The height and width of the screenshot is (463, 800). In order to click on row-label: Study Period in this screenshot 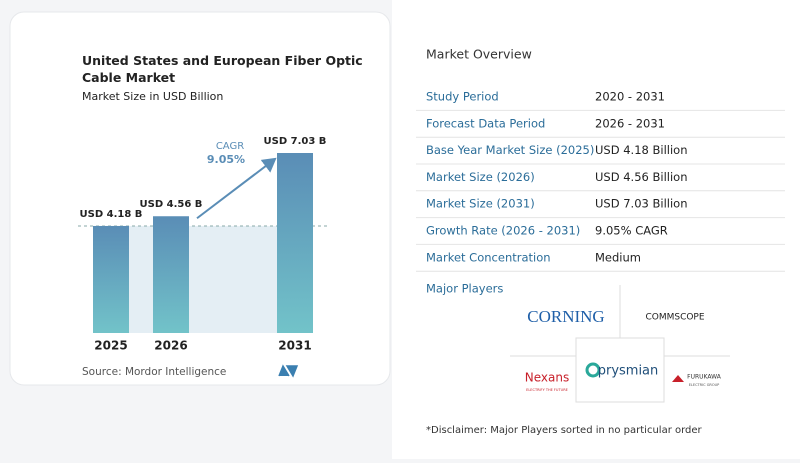, I will do `click(462, 97)`.